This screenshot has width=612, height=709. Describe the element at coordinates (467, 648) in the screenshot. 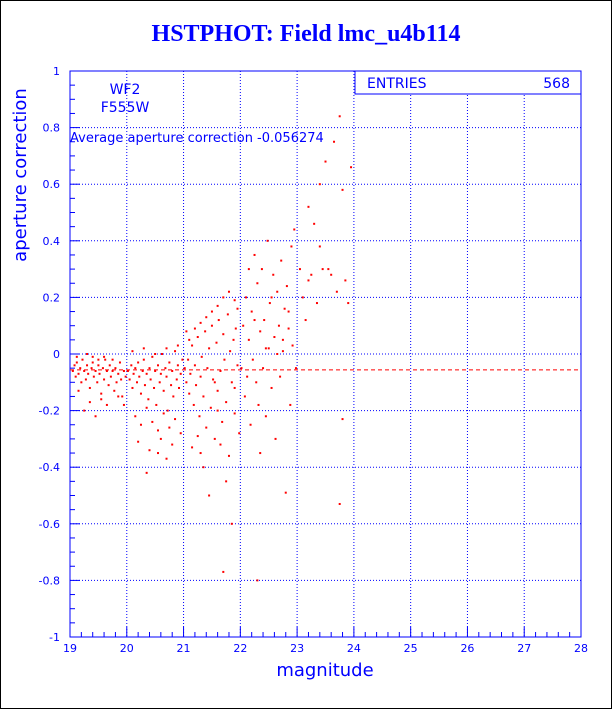

I see `x-tick-label: 26` at that location.